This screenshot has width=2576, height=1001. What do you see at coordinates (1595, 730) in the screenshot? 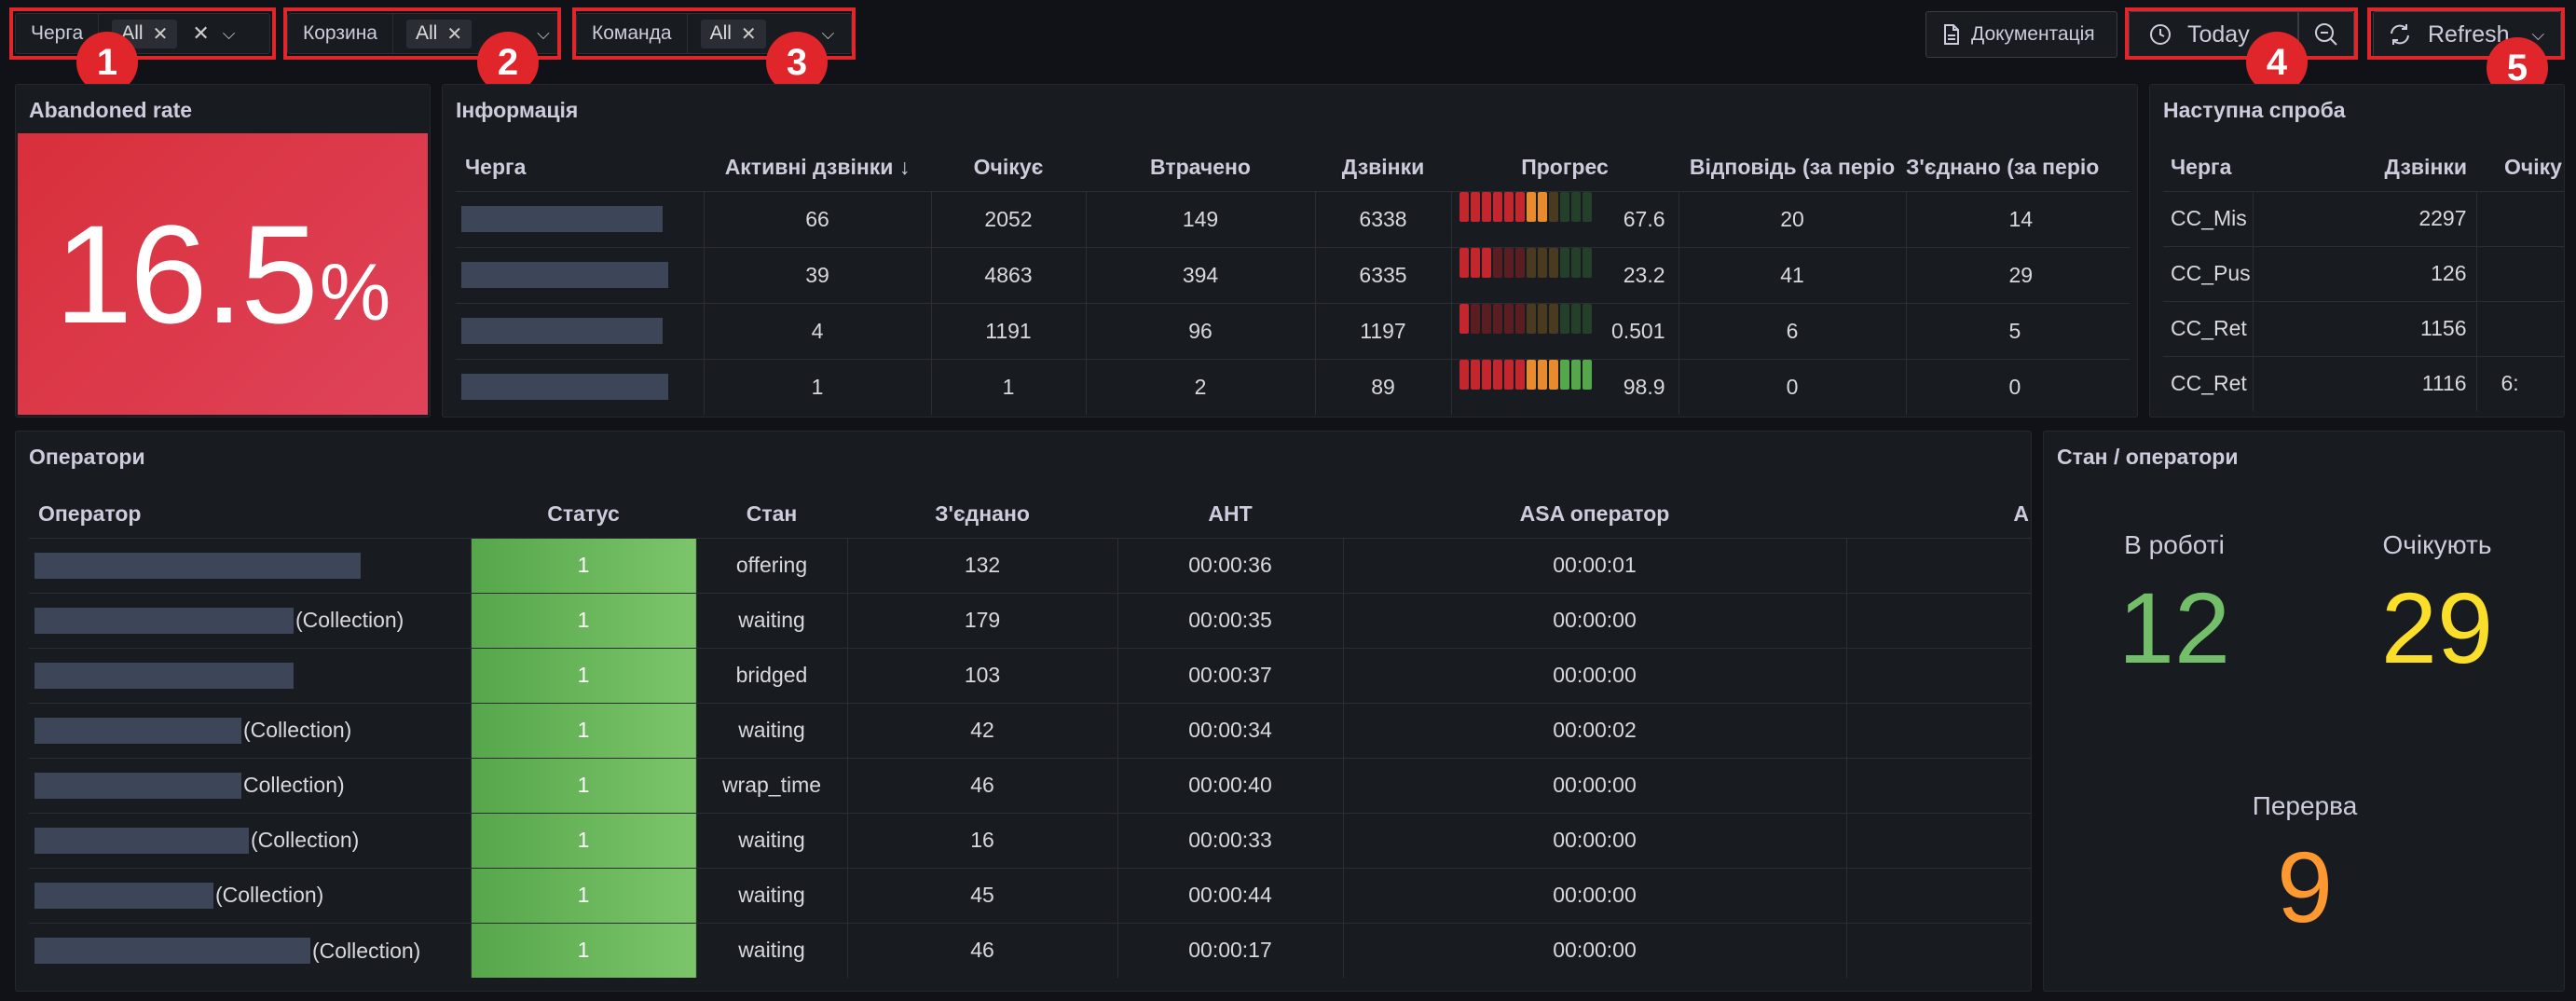
I see `asa-cell: 00:00:02` at bounding box center [1595, 730].